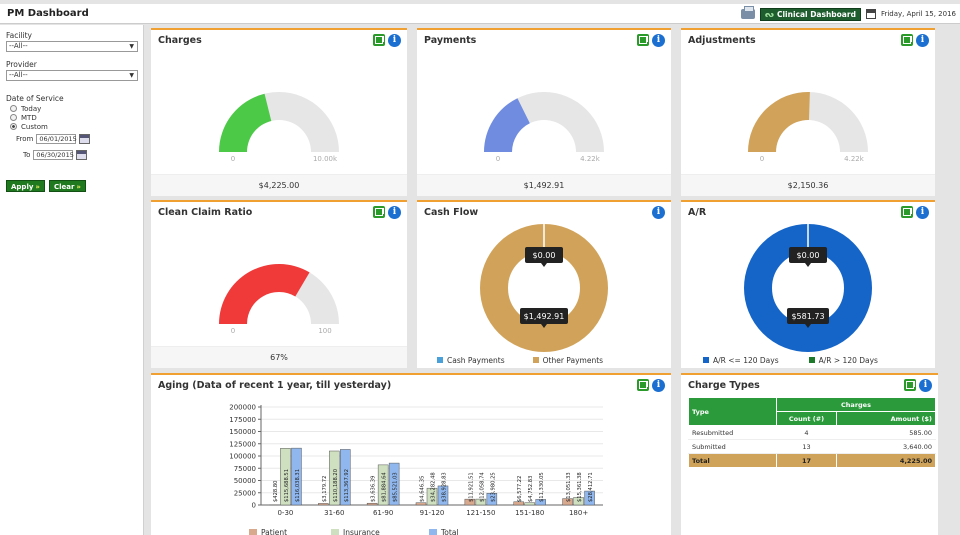 Image resolution: width=960 pixels, height=535 pixels. What do you see at coordinates (449, 531) in the screenshot?
I see `legend-label: Total` at bounding box center [449, 531].